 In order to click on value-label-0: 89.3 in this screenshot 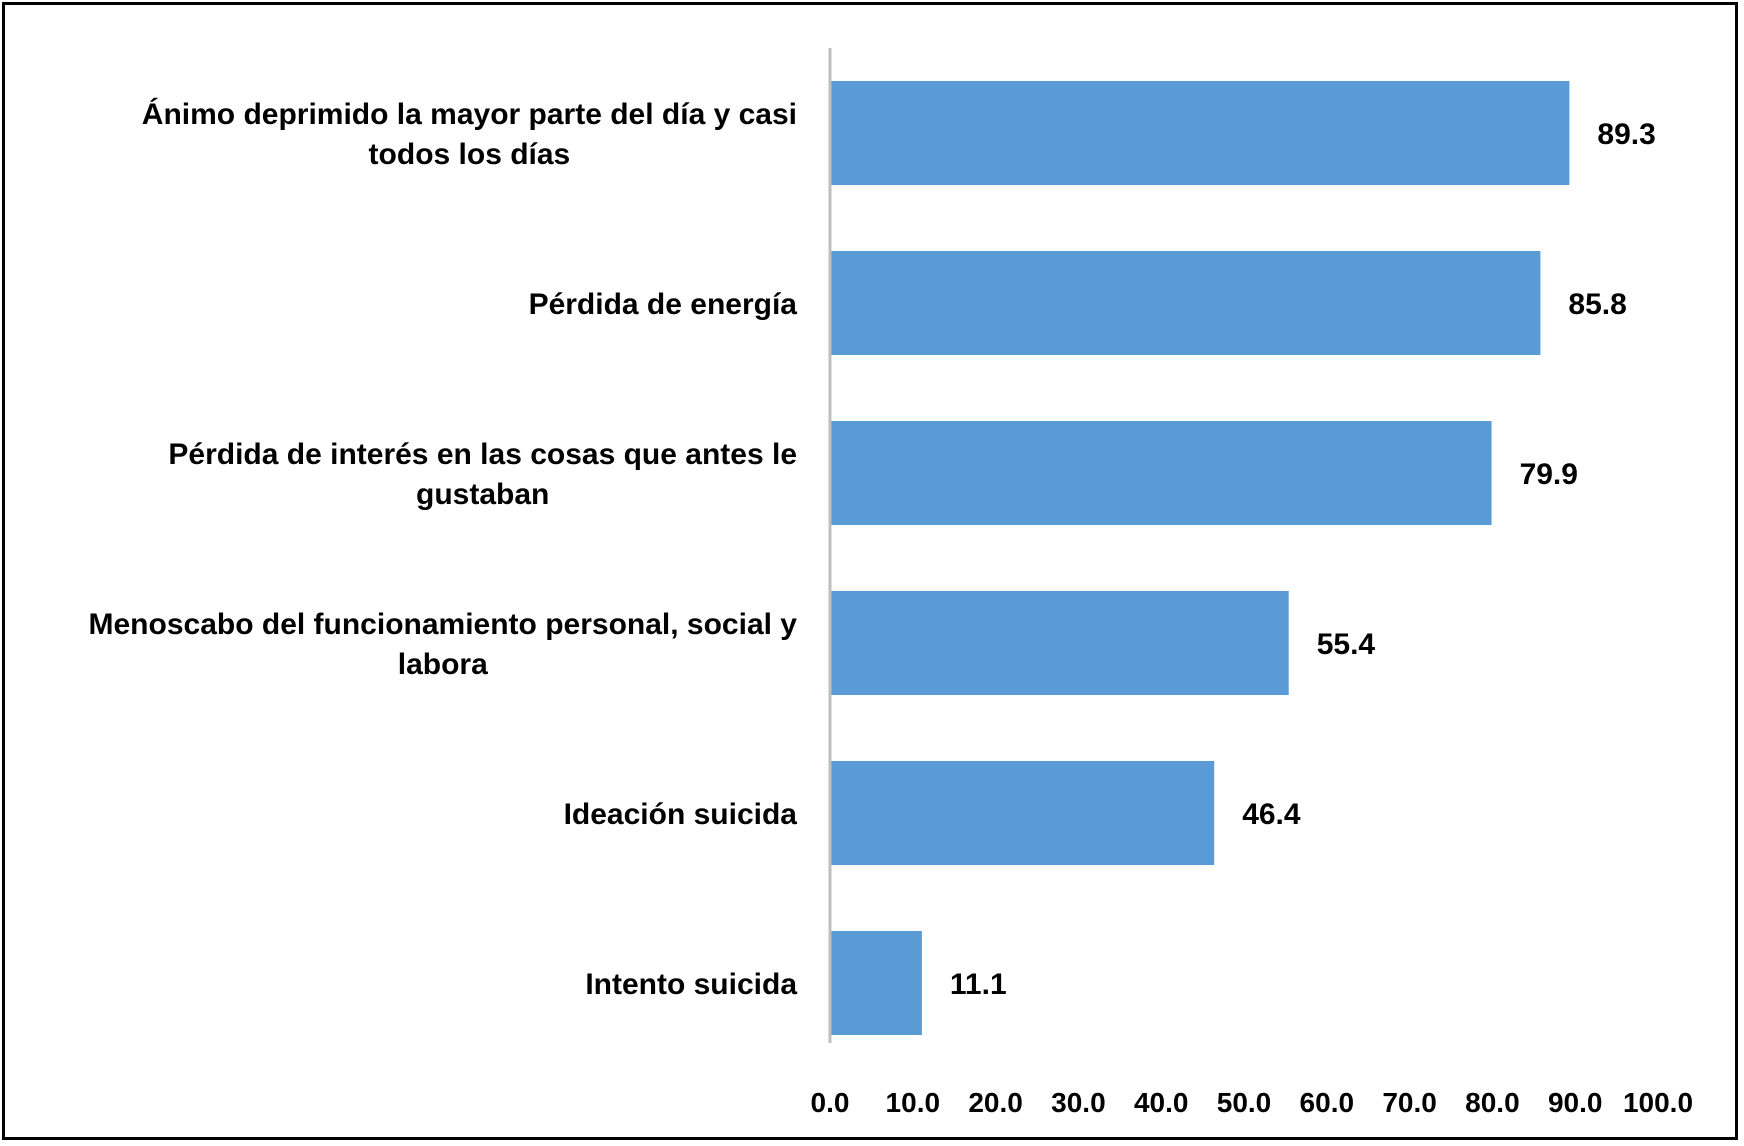, I will do `click(1626, 134)`.